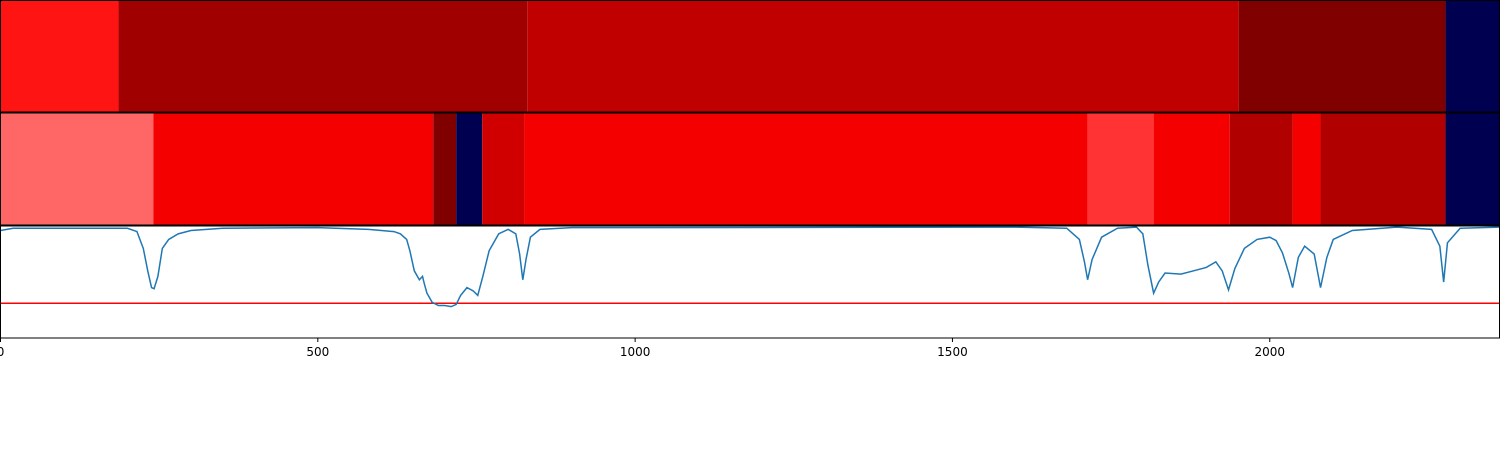 The width and height of the screenshot is (1500, 450). Describe the element at coordinates (1269, 352) in the screenshot. I see `x-tick-label: 2000` at that location.